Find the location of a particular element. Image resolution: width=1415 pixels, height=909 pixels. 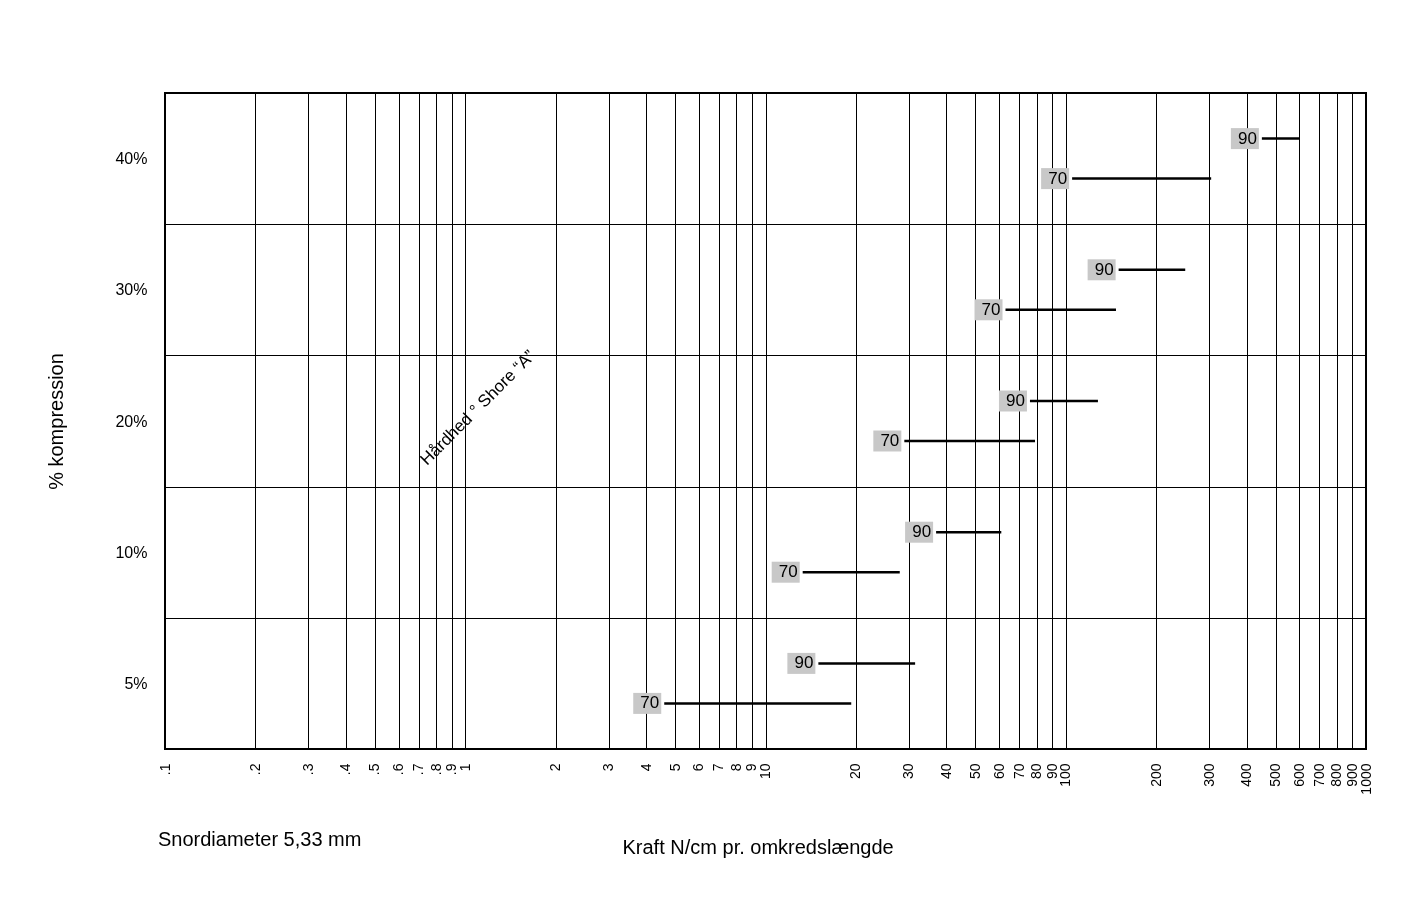

x-tick-label: 300 is located at coordinates (1208, 775).